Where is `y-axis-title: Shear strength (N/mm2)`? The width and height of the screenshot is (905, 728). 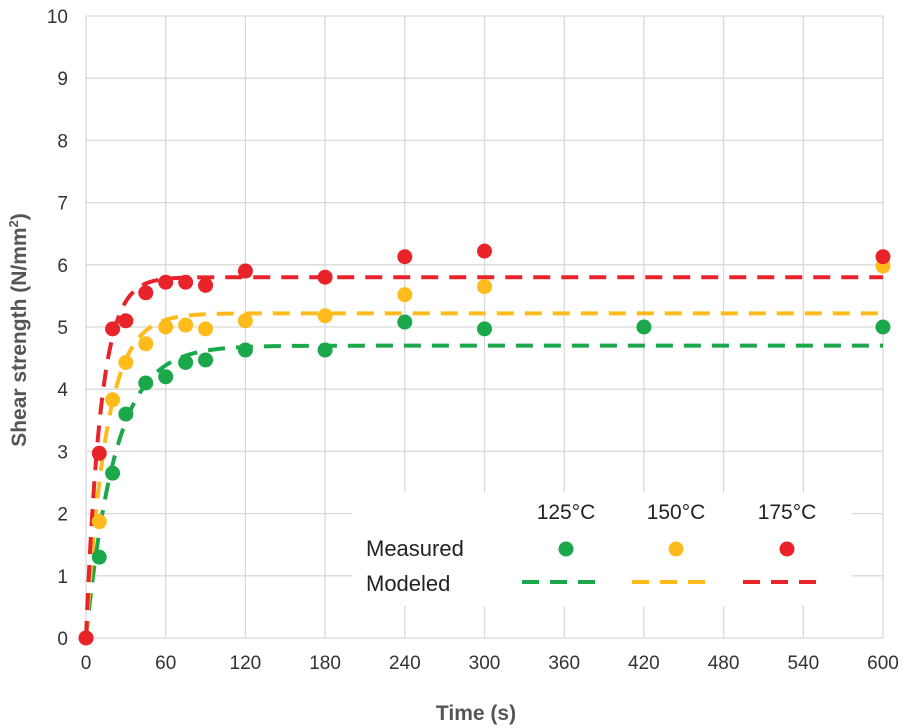 y-axis-title: Shear strength (N/mm2) is located at coordinates (18, 330).